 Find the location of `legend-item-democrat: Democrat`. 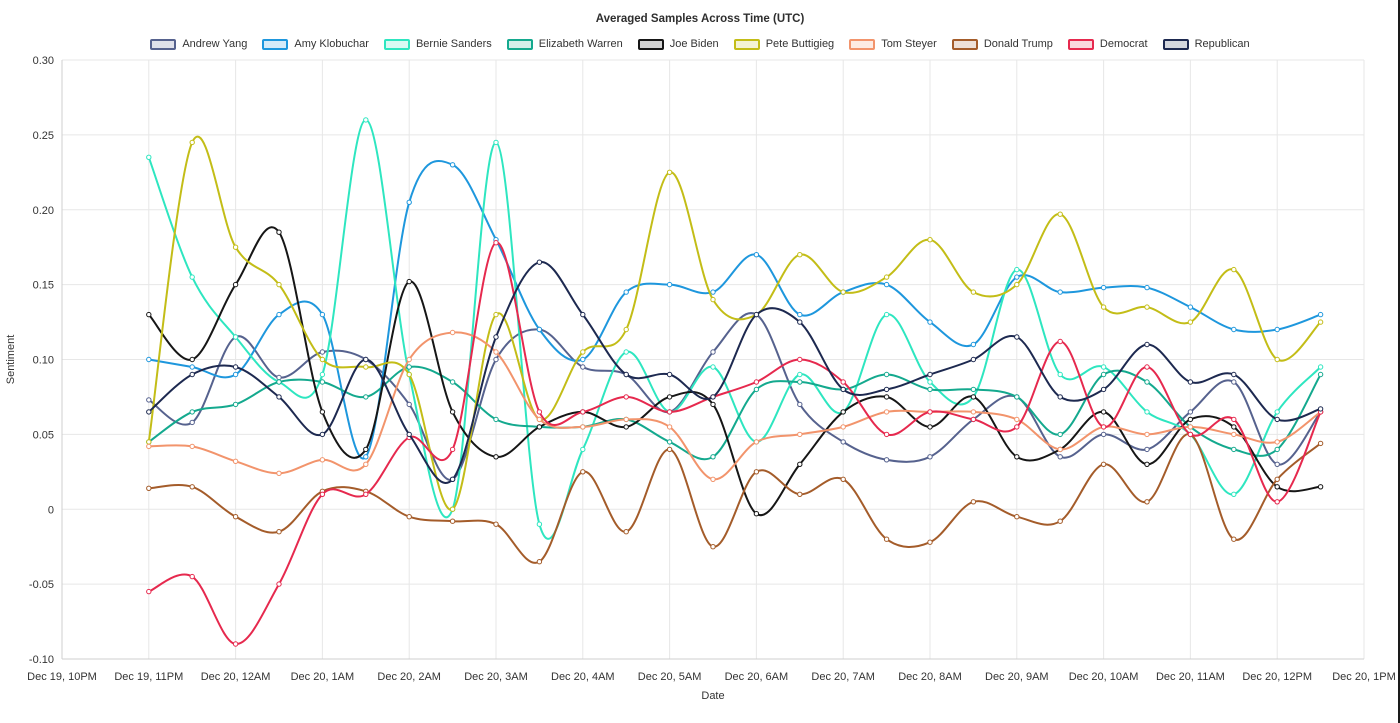

legend-item-democrat: Democrat is located at coordinates (1107, 44).